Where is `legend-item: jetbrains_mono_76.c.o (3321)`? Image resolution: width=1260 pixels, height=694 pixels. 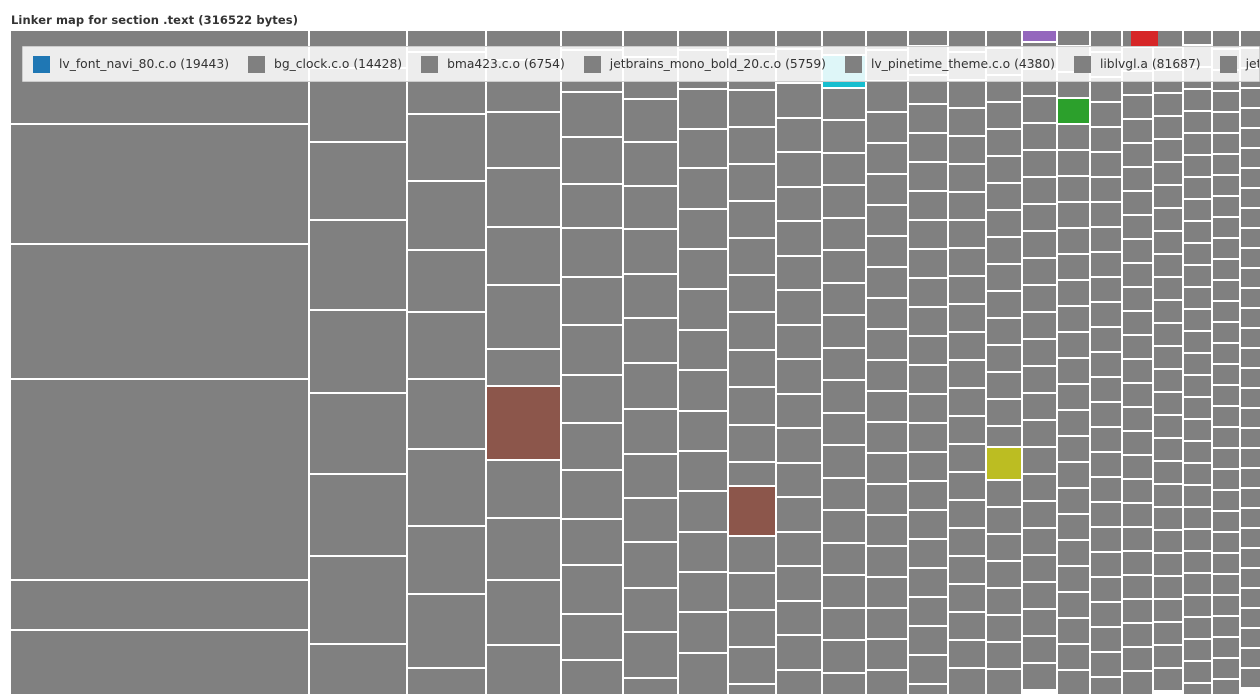
legend-item: jetbrains_mono_76.c.o (3321) is located at coordinates (1239, 64).